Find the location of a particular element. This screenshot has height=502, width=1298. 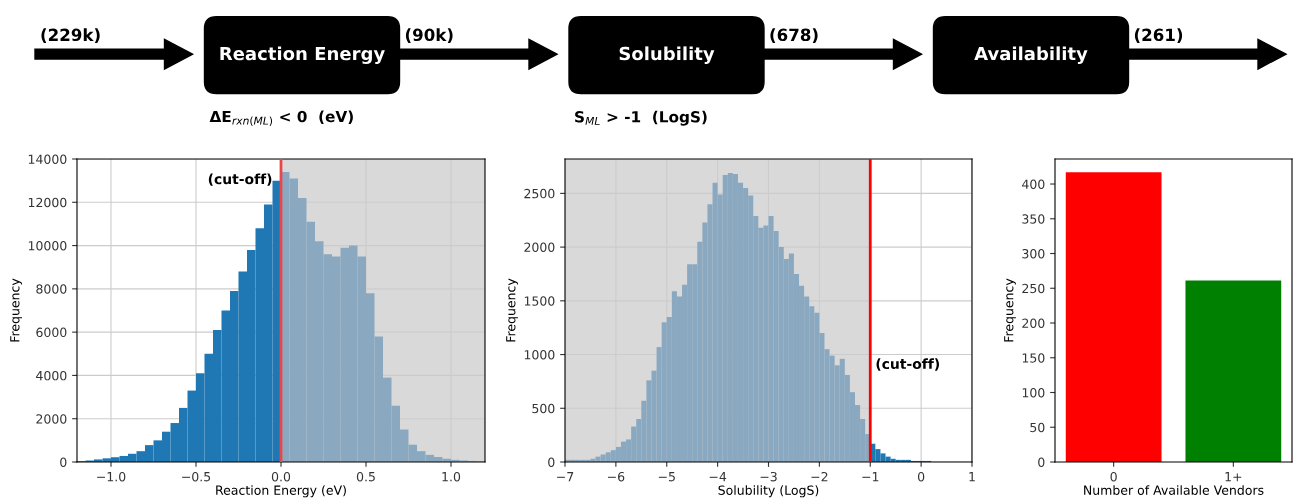

x-tick-label: −2 is located at coordinates (819, 476).